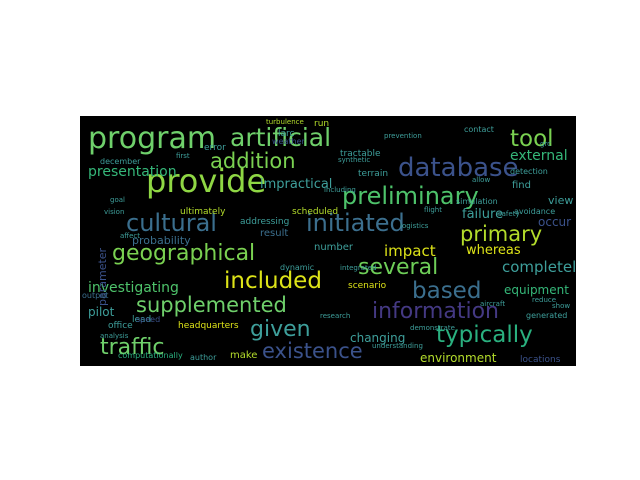 The image size is (640, 480). What do you see at coordinates (377, 338) in the screenshot?
I see `word-changing: changing` at bounding box center [377, 338].